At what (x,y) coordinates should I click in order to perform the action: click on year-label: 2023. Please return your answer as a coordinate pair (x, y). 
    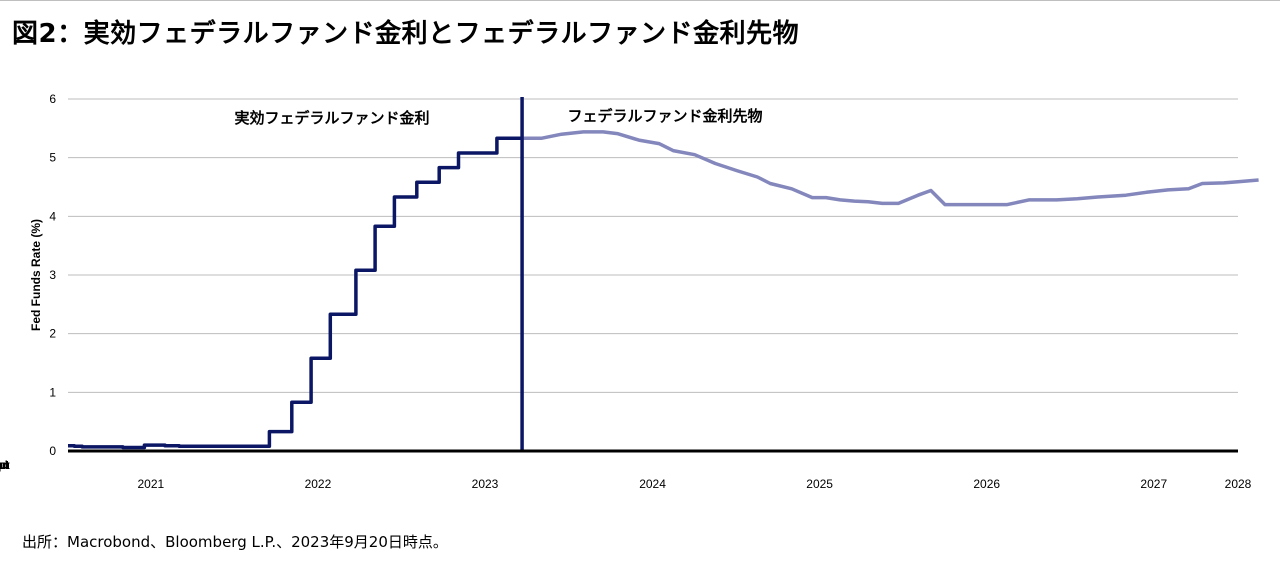
    Looking at the image, I should click on (485, 484).